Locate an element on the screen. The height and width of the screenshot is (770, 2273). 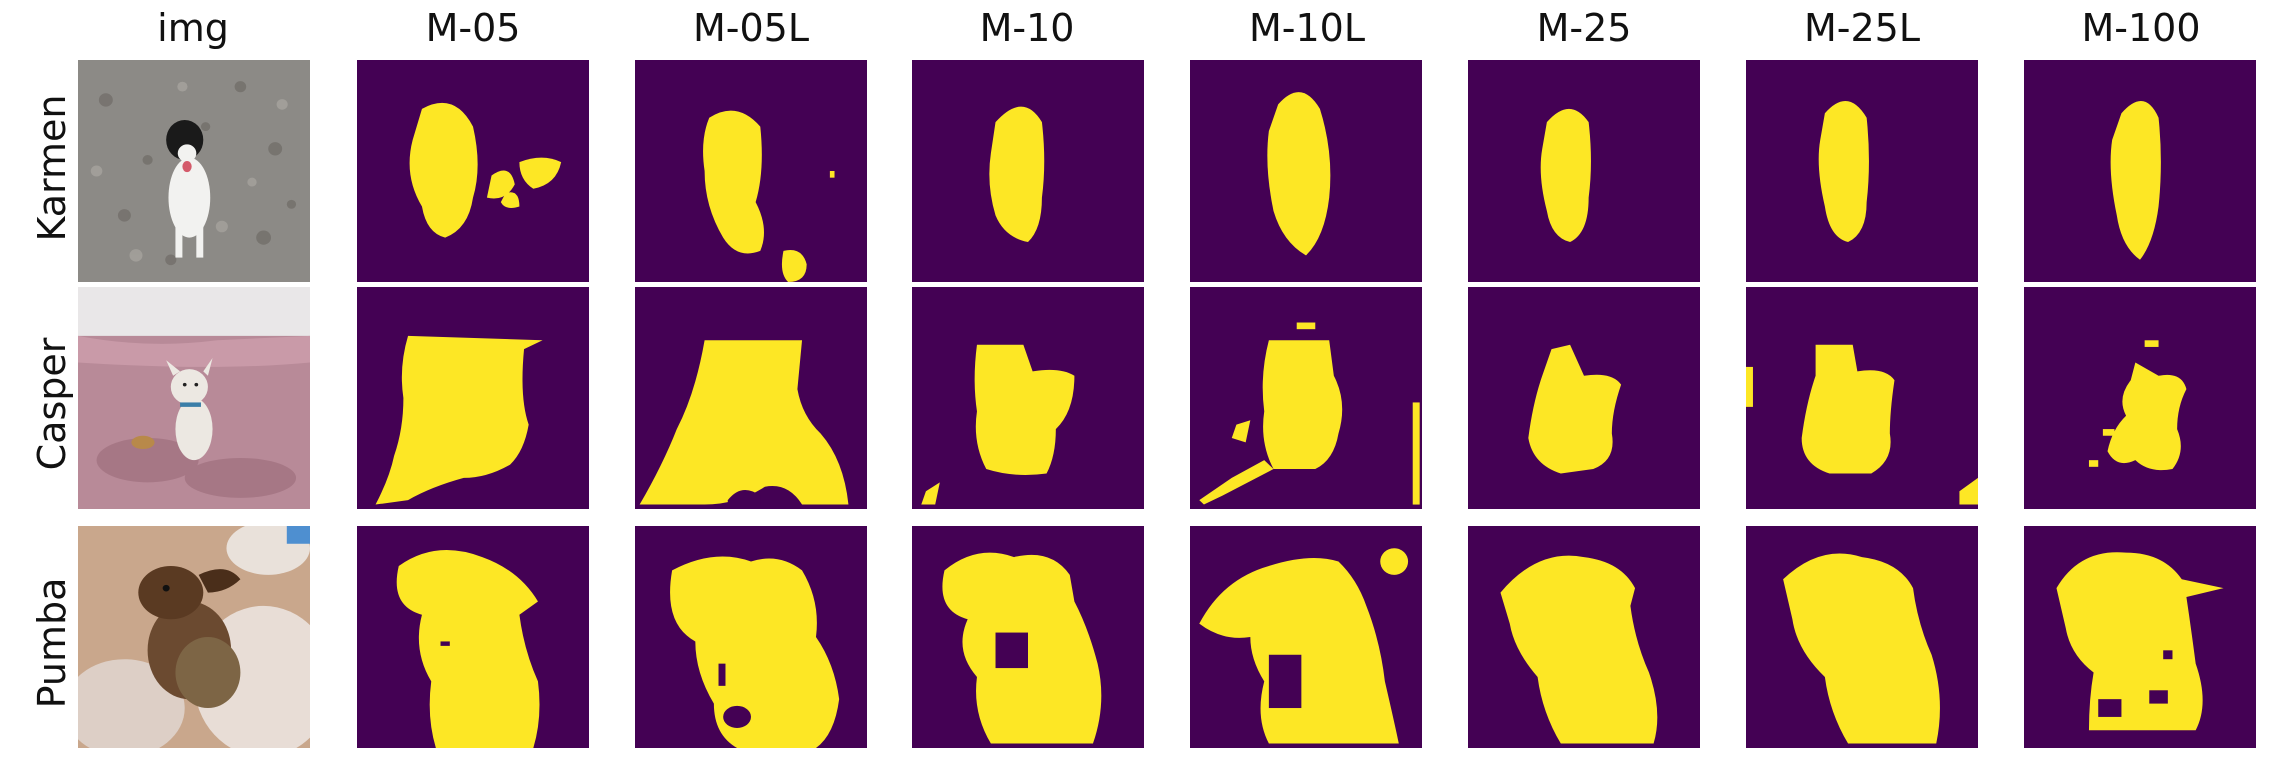
column-title-m-05: M-05 is located at coordinates (473, 28).